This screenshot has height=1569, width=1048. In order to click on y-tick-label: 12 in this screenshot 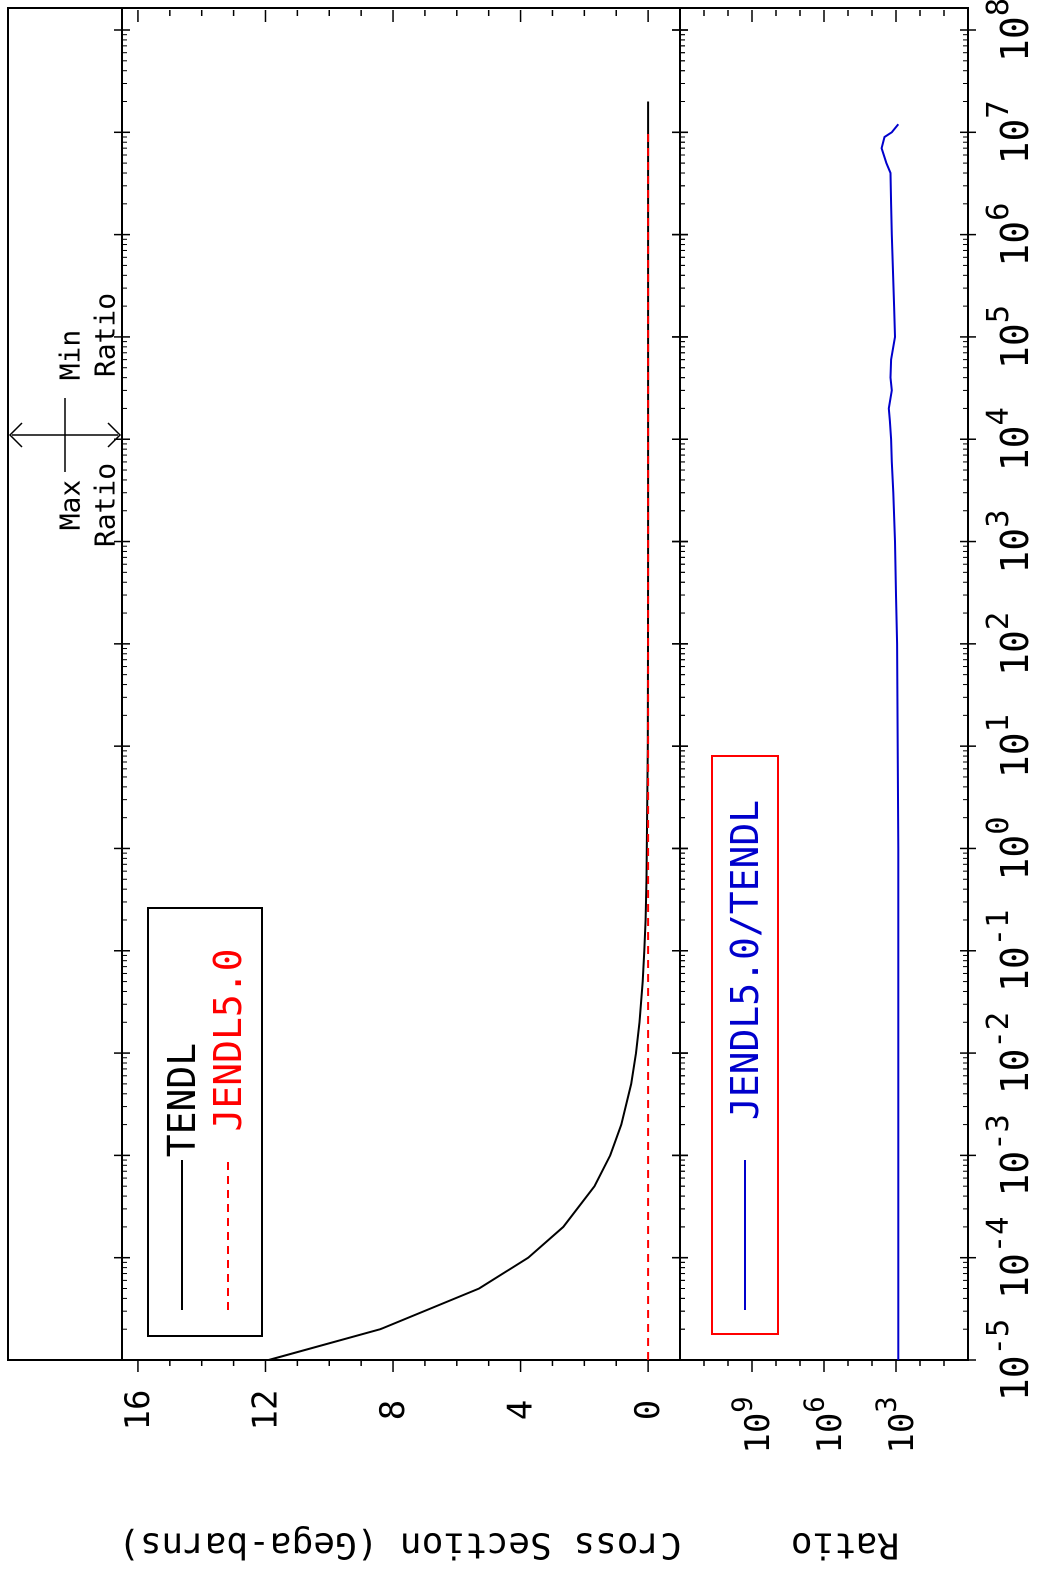, I will do `click(265, 1410)`.